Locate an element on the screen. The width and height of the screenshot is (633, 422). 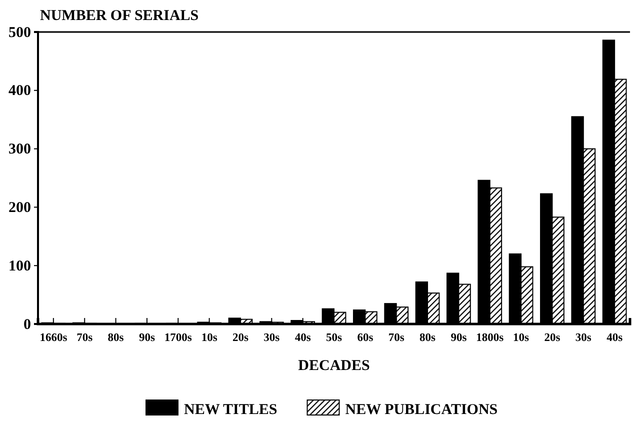
x-tick-label: 1800s is located at coordinates (490, 338).